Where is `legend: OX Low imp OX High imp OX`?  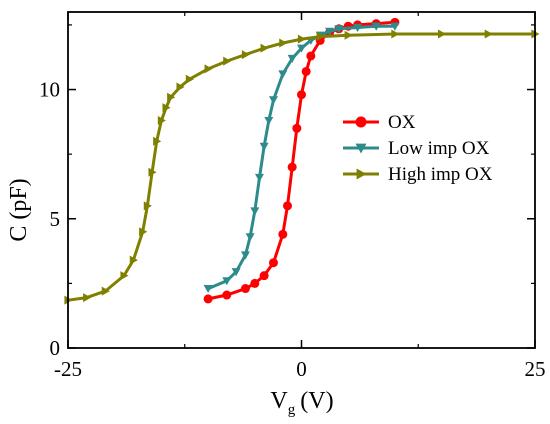 legend: OX Low imp OX High imp OX is located at coordinates (418, 148).